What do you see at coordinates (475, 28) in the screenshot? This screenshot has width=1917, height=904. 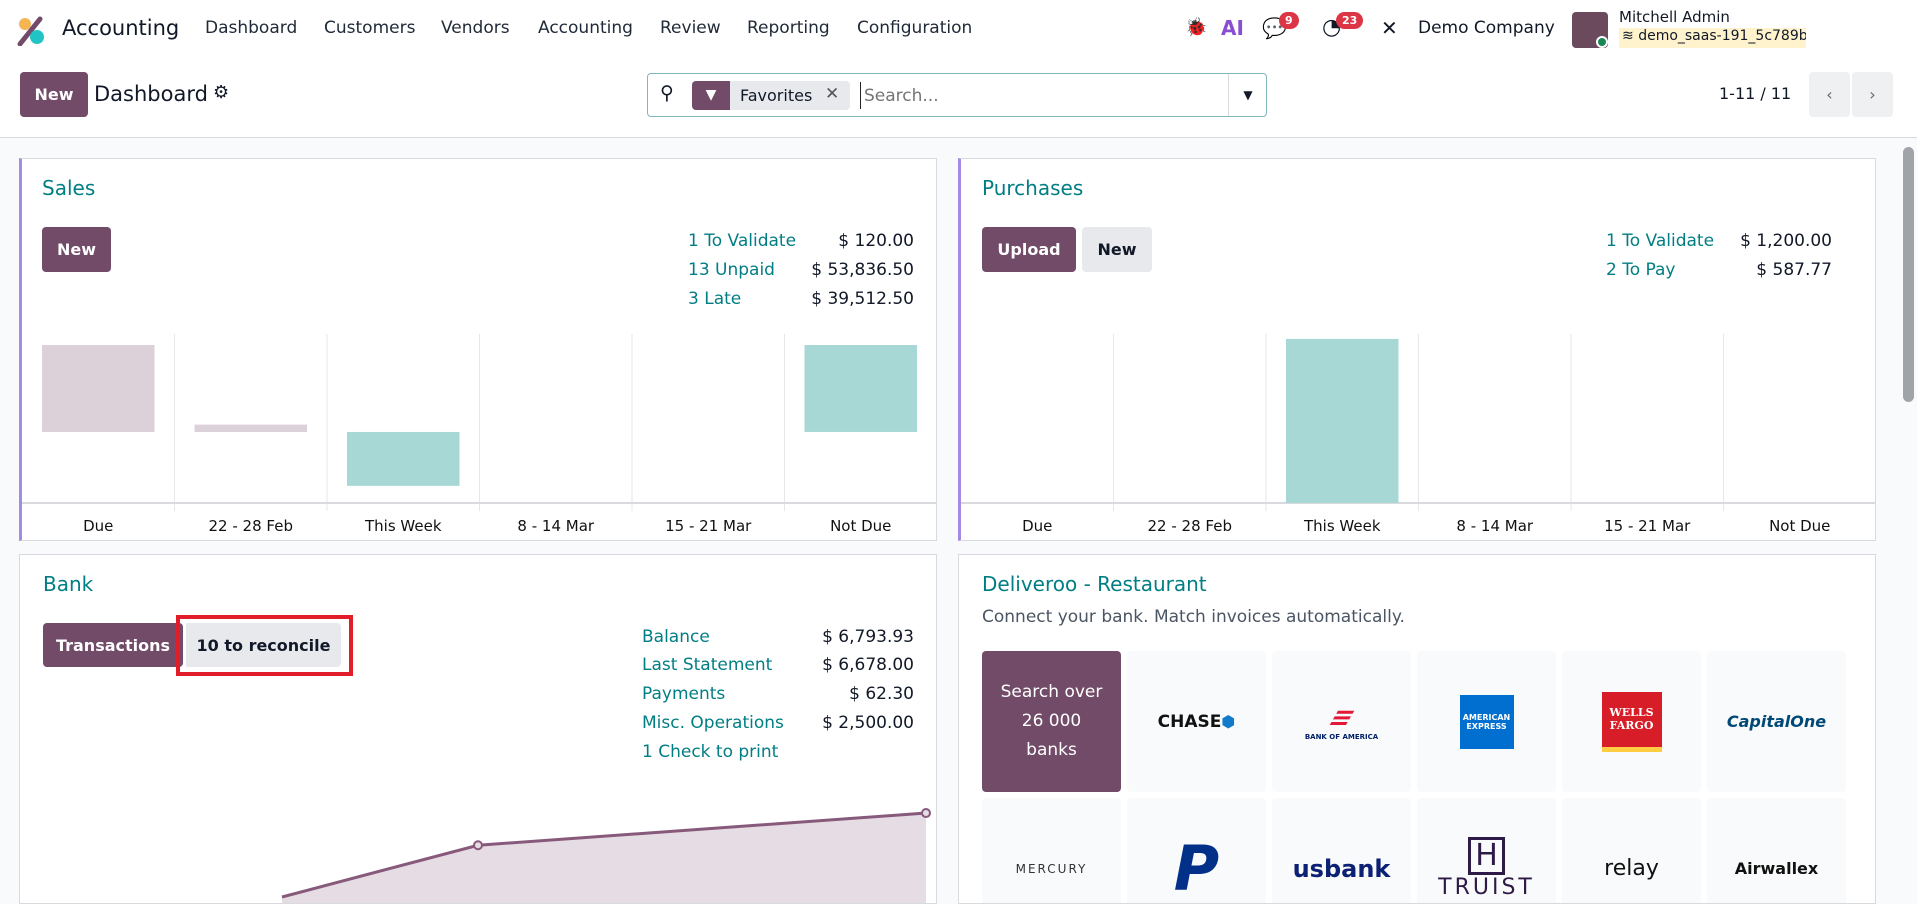 I see `menu-vendors: Vendors` at bounding box center [475, 28].